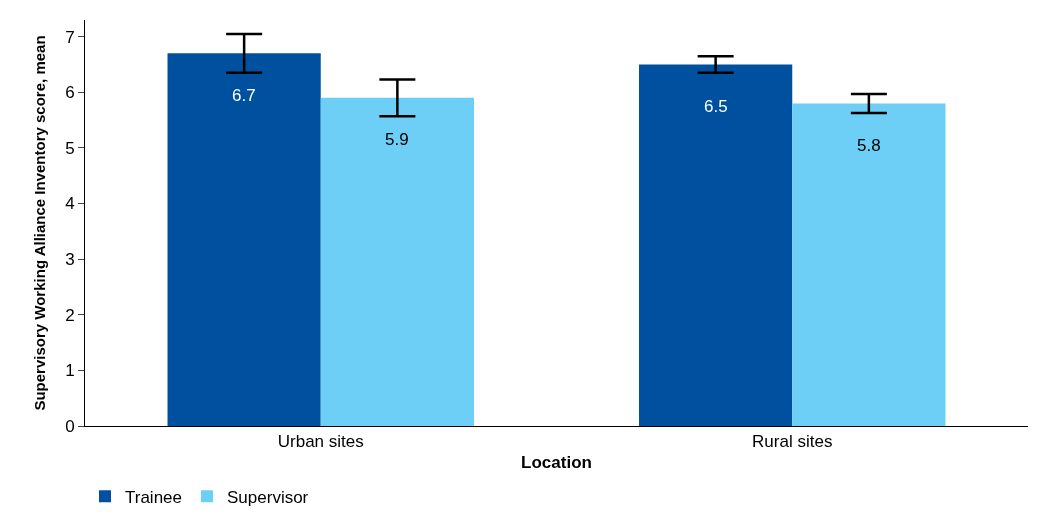 Image resolution: width=1038 pixels, height=525 pixels. I want to click on data-label: 5.8, so click(869, 145).